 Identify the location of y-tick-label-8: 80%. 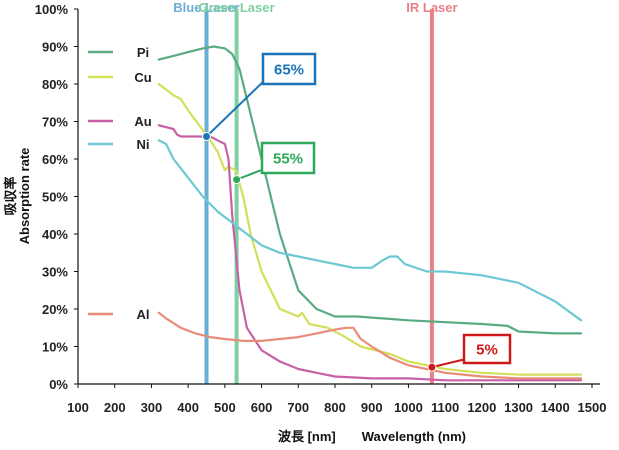
(55, 84).